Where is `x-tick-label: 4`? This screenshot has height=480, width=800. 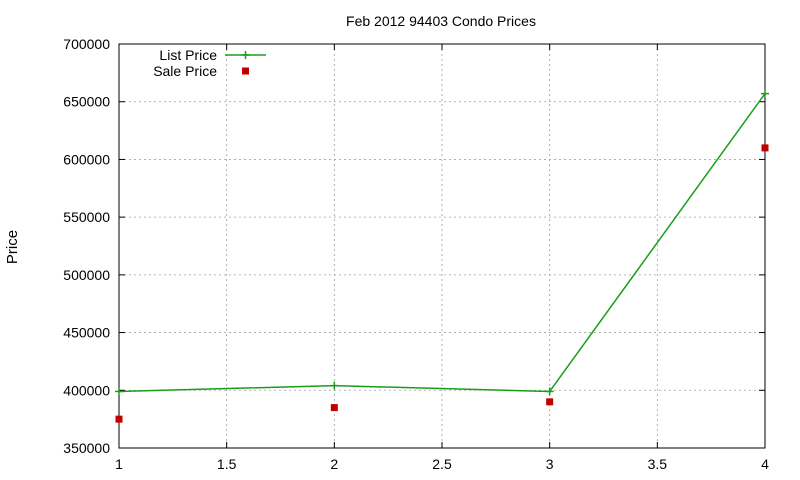
x-tick-label: 4 is located at coordinates (765, 464).